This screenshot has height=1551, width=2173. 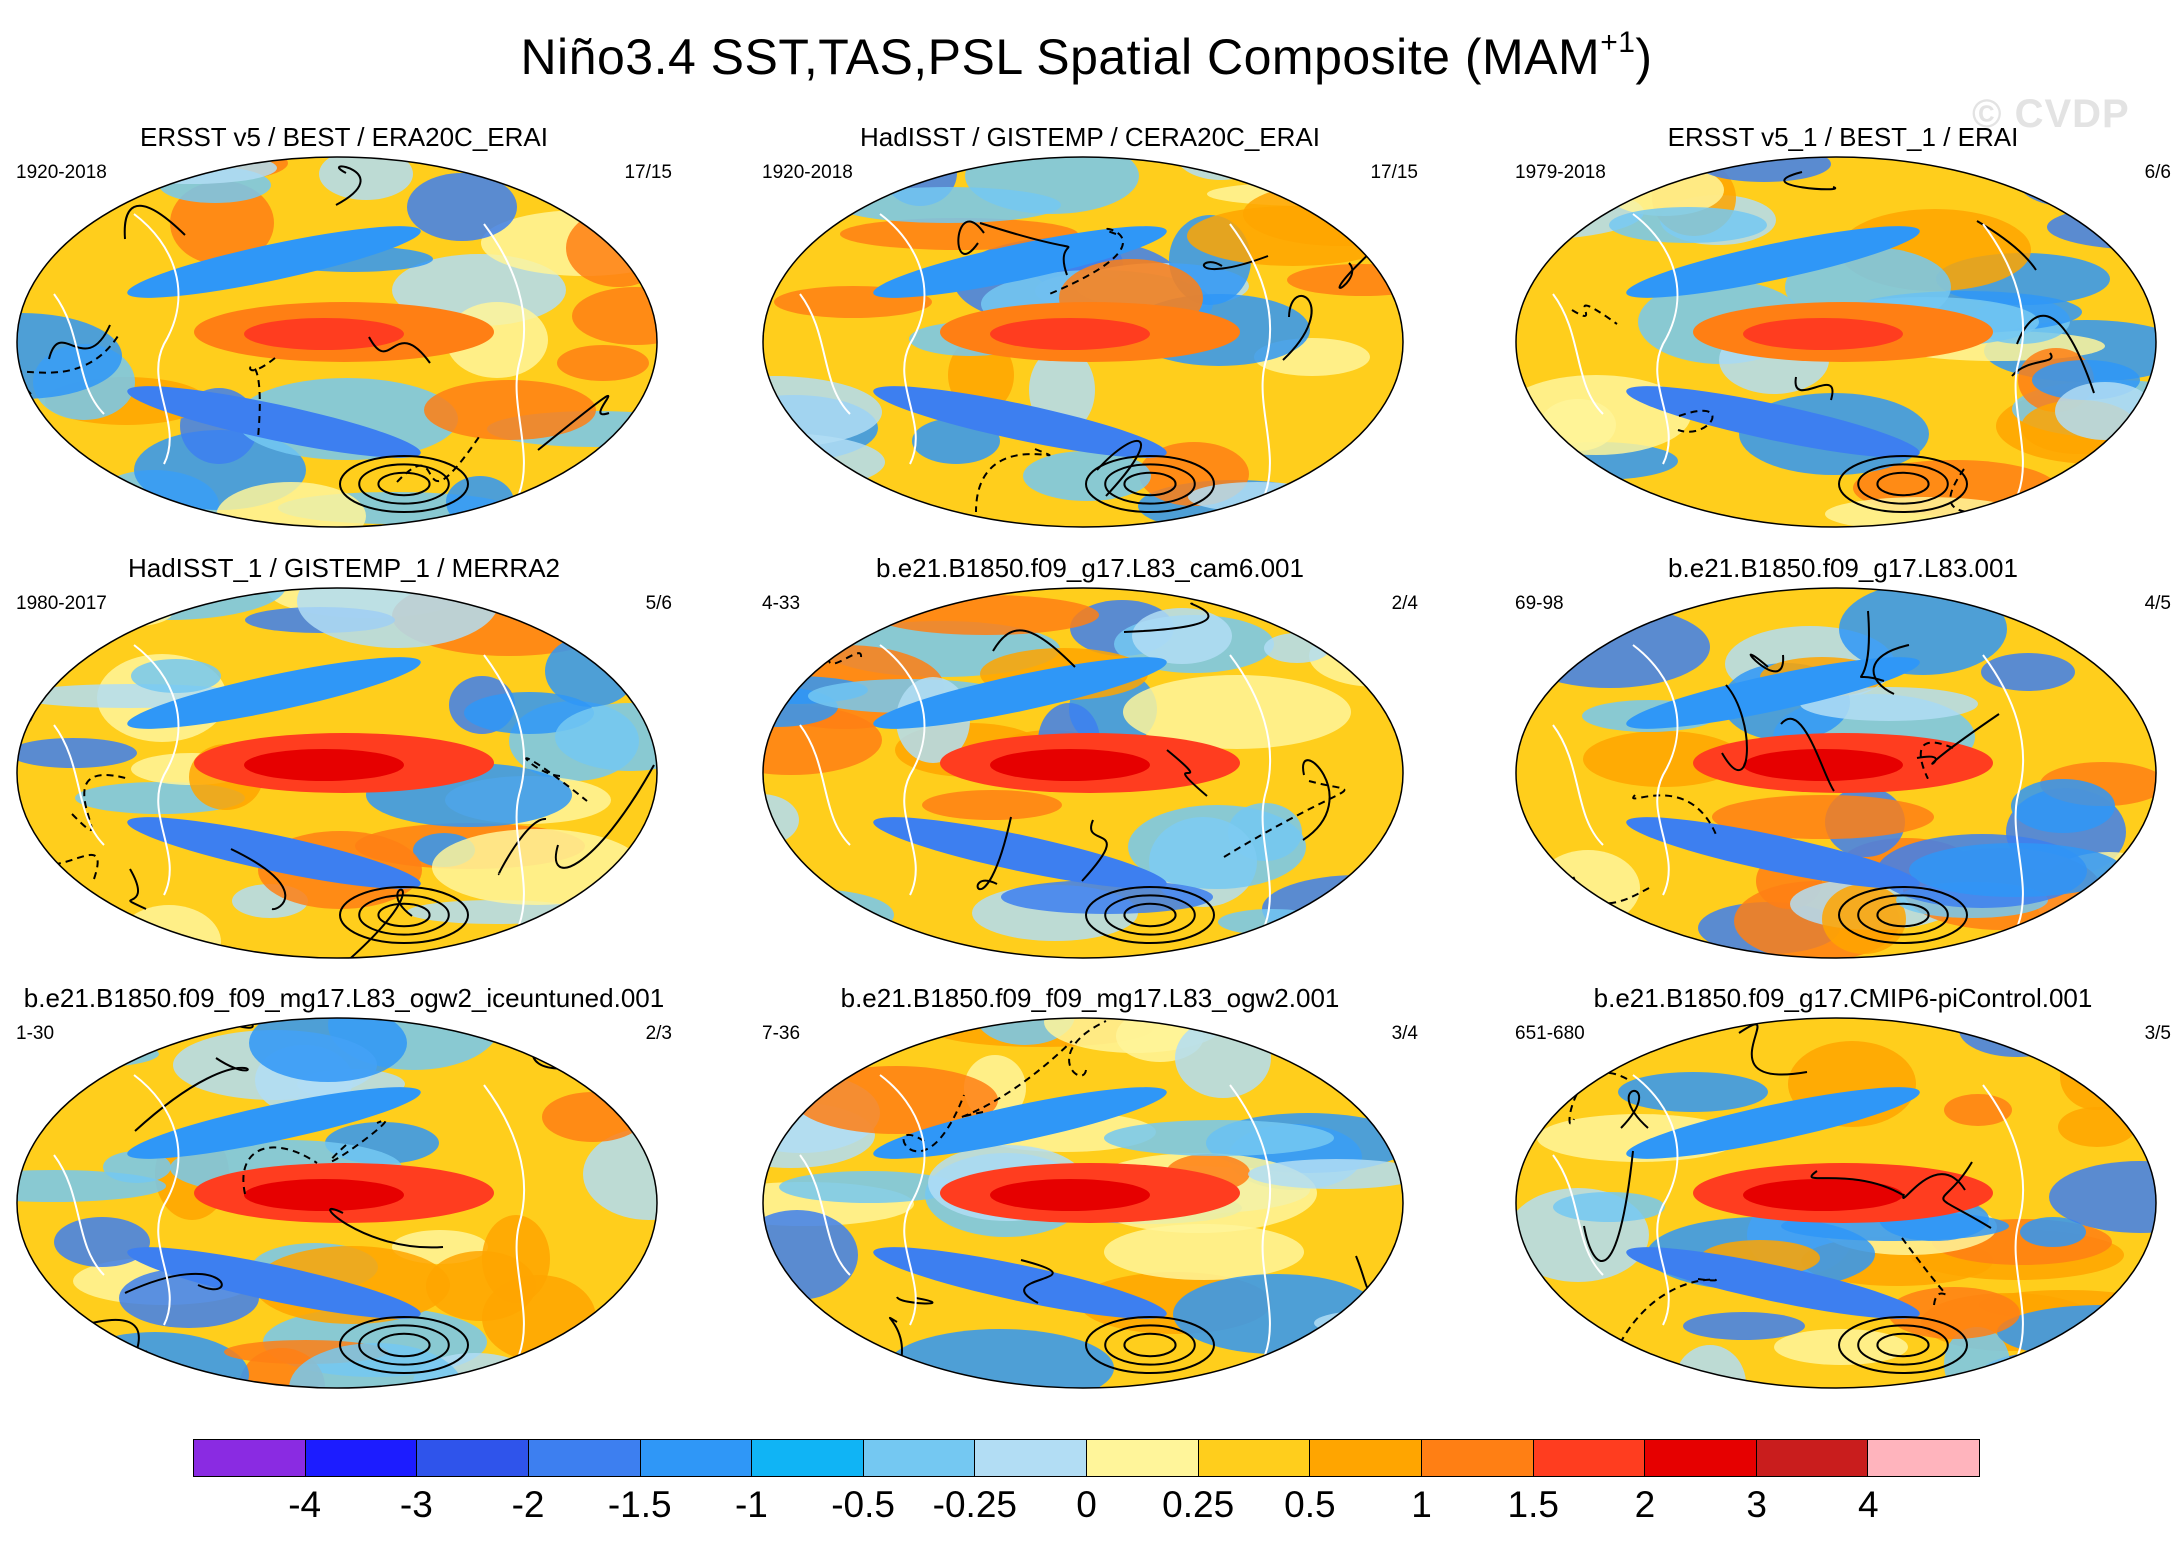 What do you see at coordinates (305, 1504) in the screenshot?
I see `colorbar-tick-label: -4` at bounding box center [305, 1504].